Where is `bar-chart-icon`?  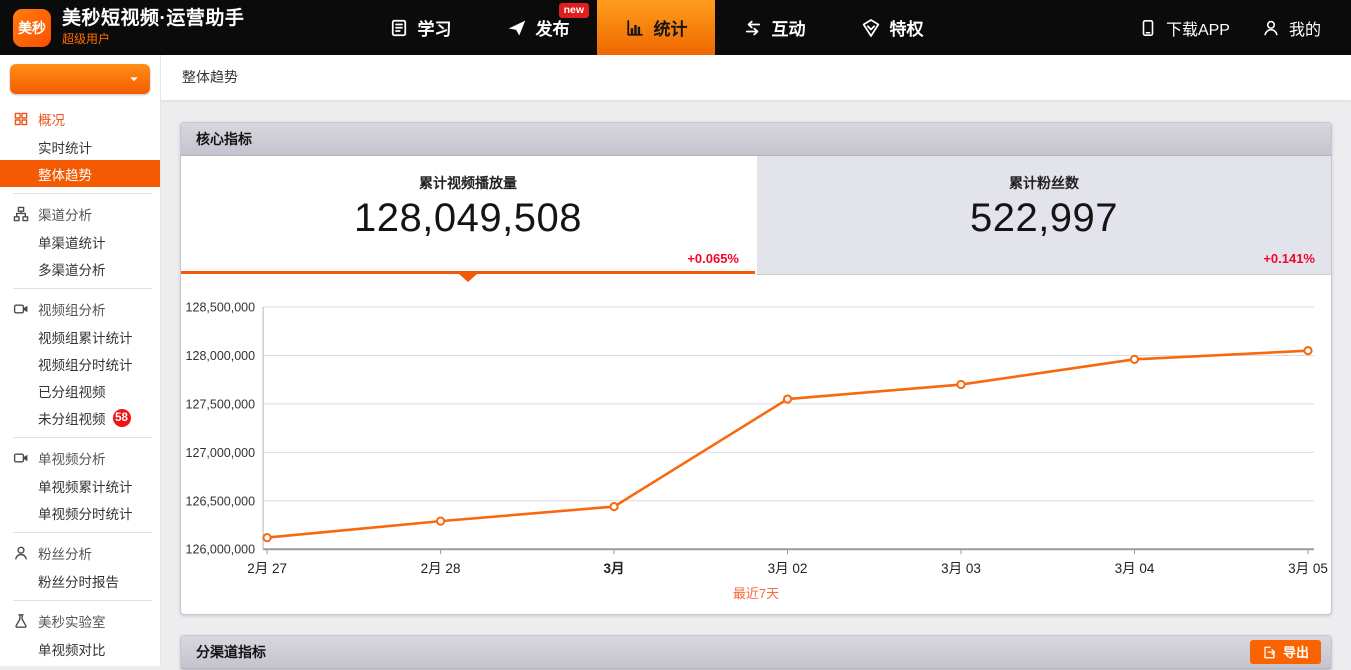 bar-chart-icon is located at coordinates (635, 28).